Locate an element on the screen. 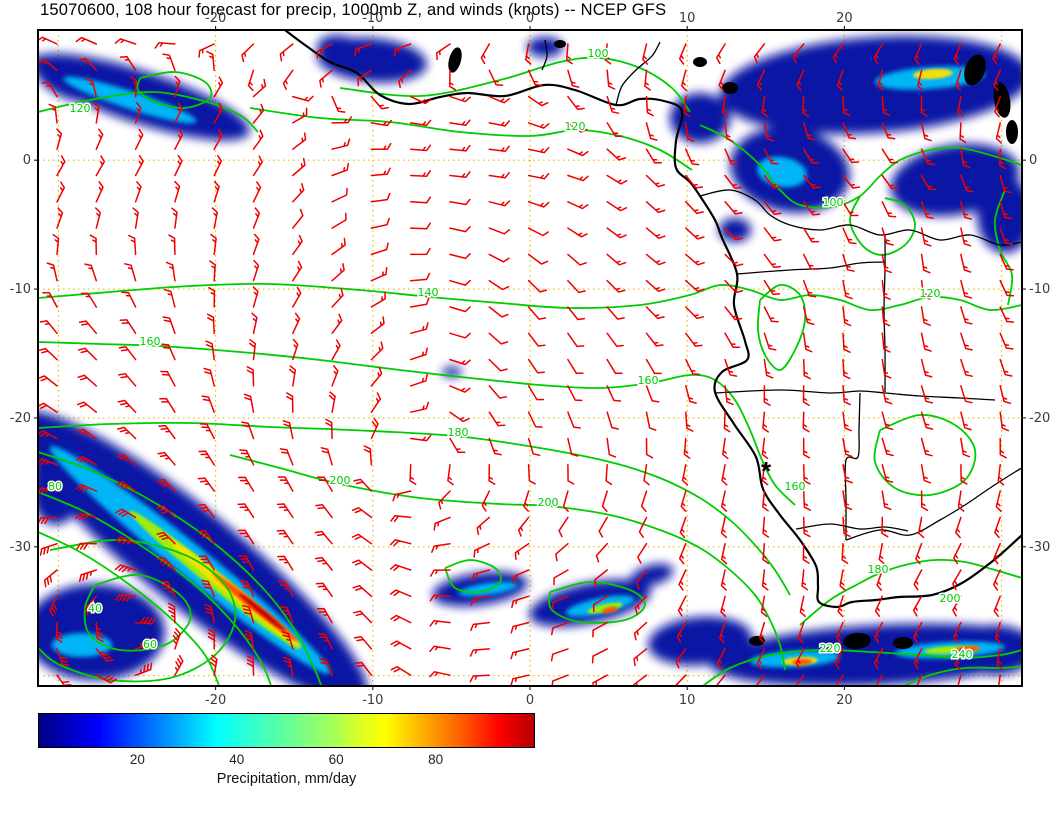  x-tick-label-bottom: -10 is located at coordinates (372, 700).